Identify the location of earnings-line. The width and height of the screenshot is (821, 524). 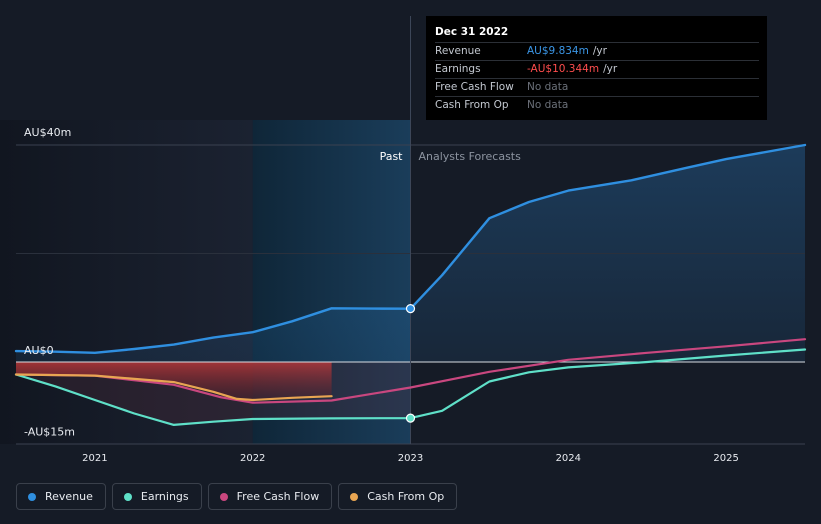
(410, 387).